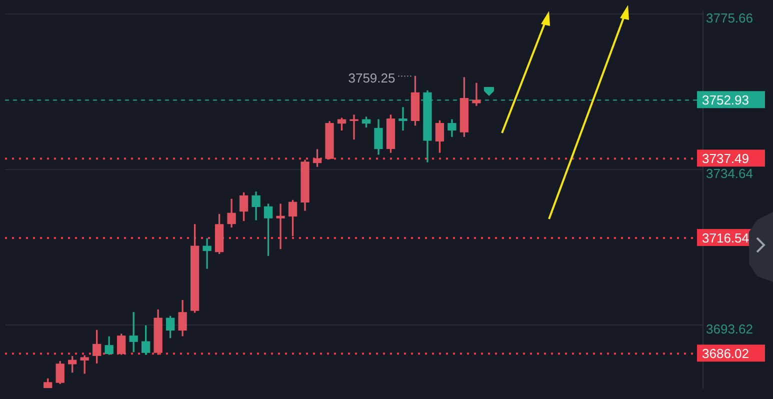 This screenshot has height=399, width=773. What do you see at coordinates (725, 100) in the screenshot?
I see `ref-line-label: 3752.93` at bounding box center [725, 100].